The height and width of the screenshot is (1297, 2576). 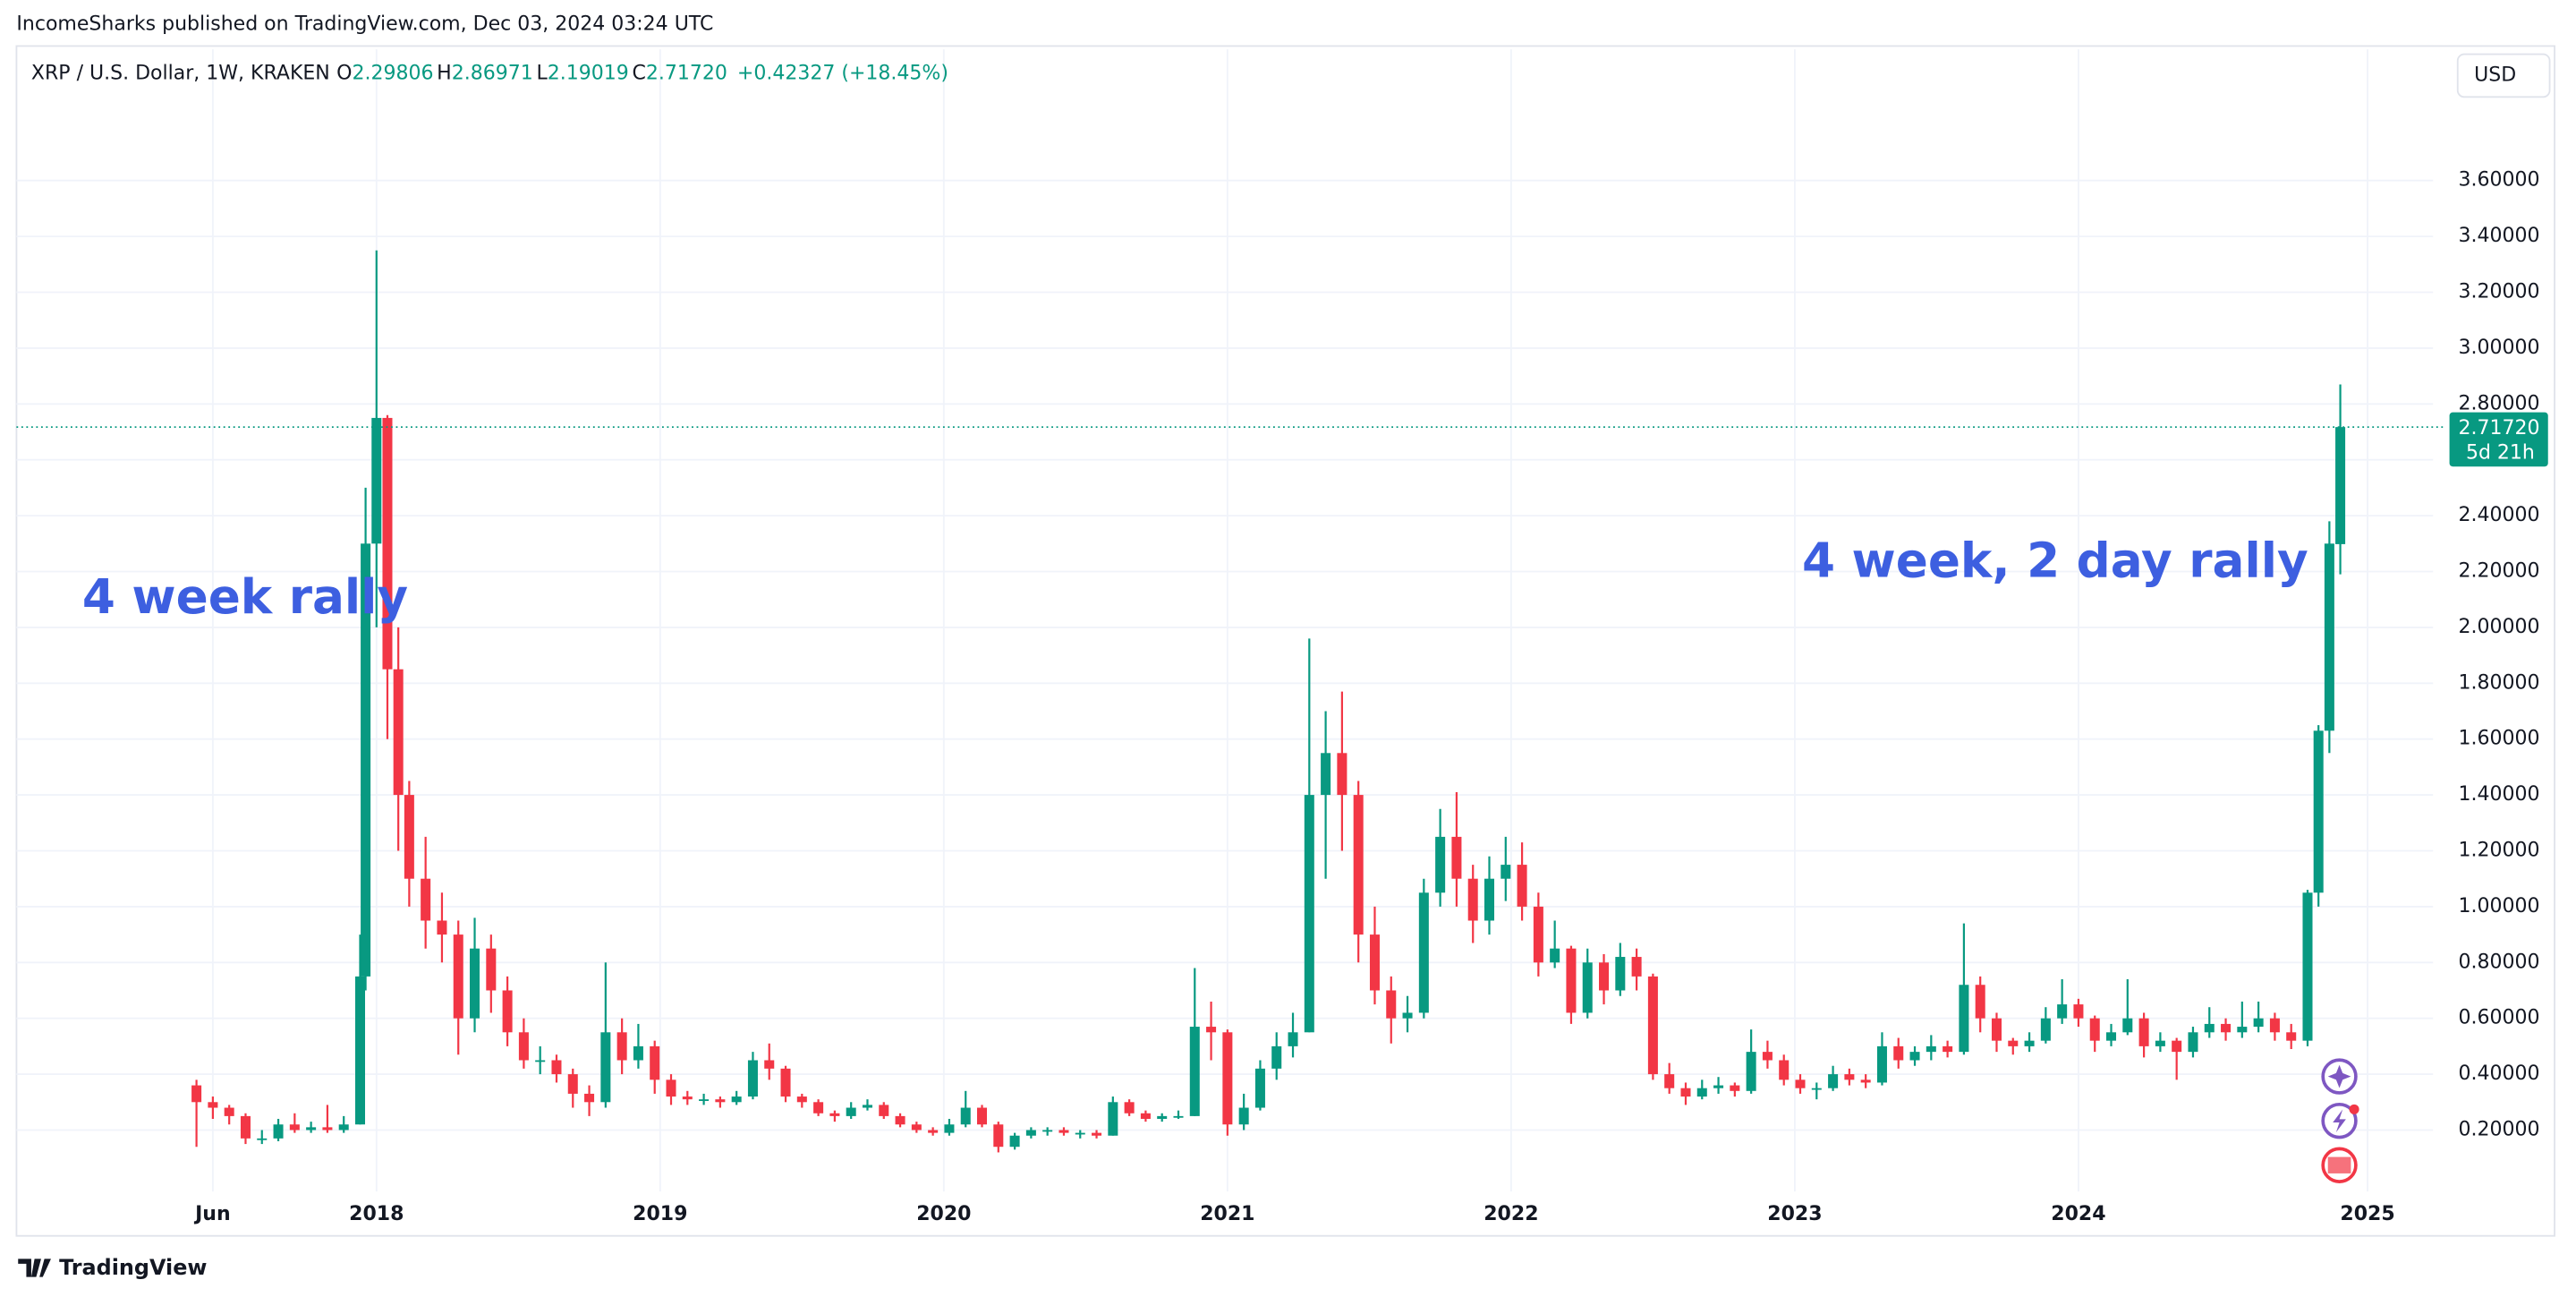 What do you see at coordinates (542, 74) in the screenshot?
I see `ohlc-label: L` at bounding box center [542, 74].